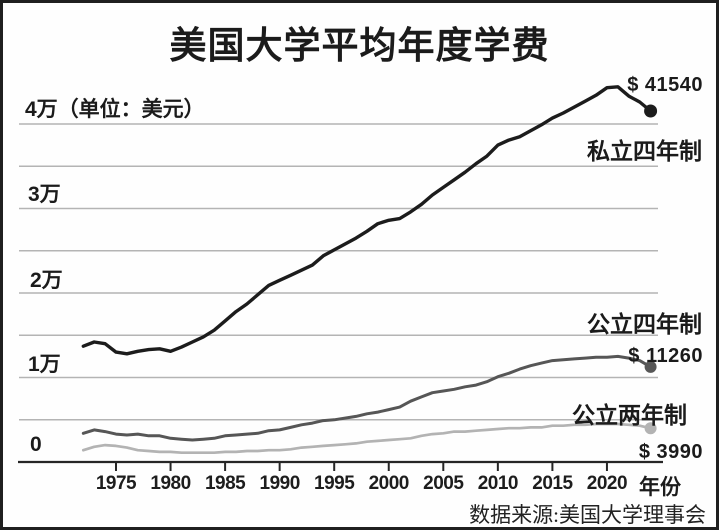  Describe the element at coordinates (389, 483) in the screenshot. I see `x-tick-label: 2000` at that location.